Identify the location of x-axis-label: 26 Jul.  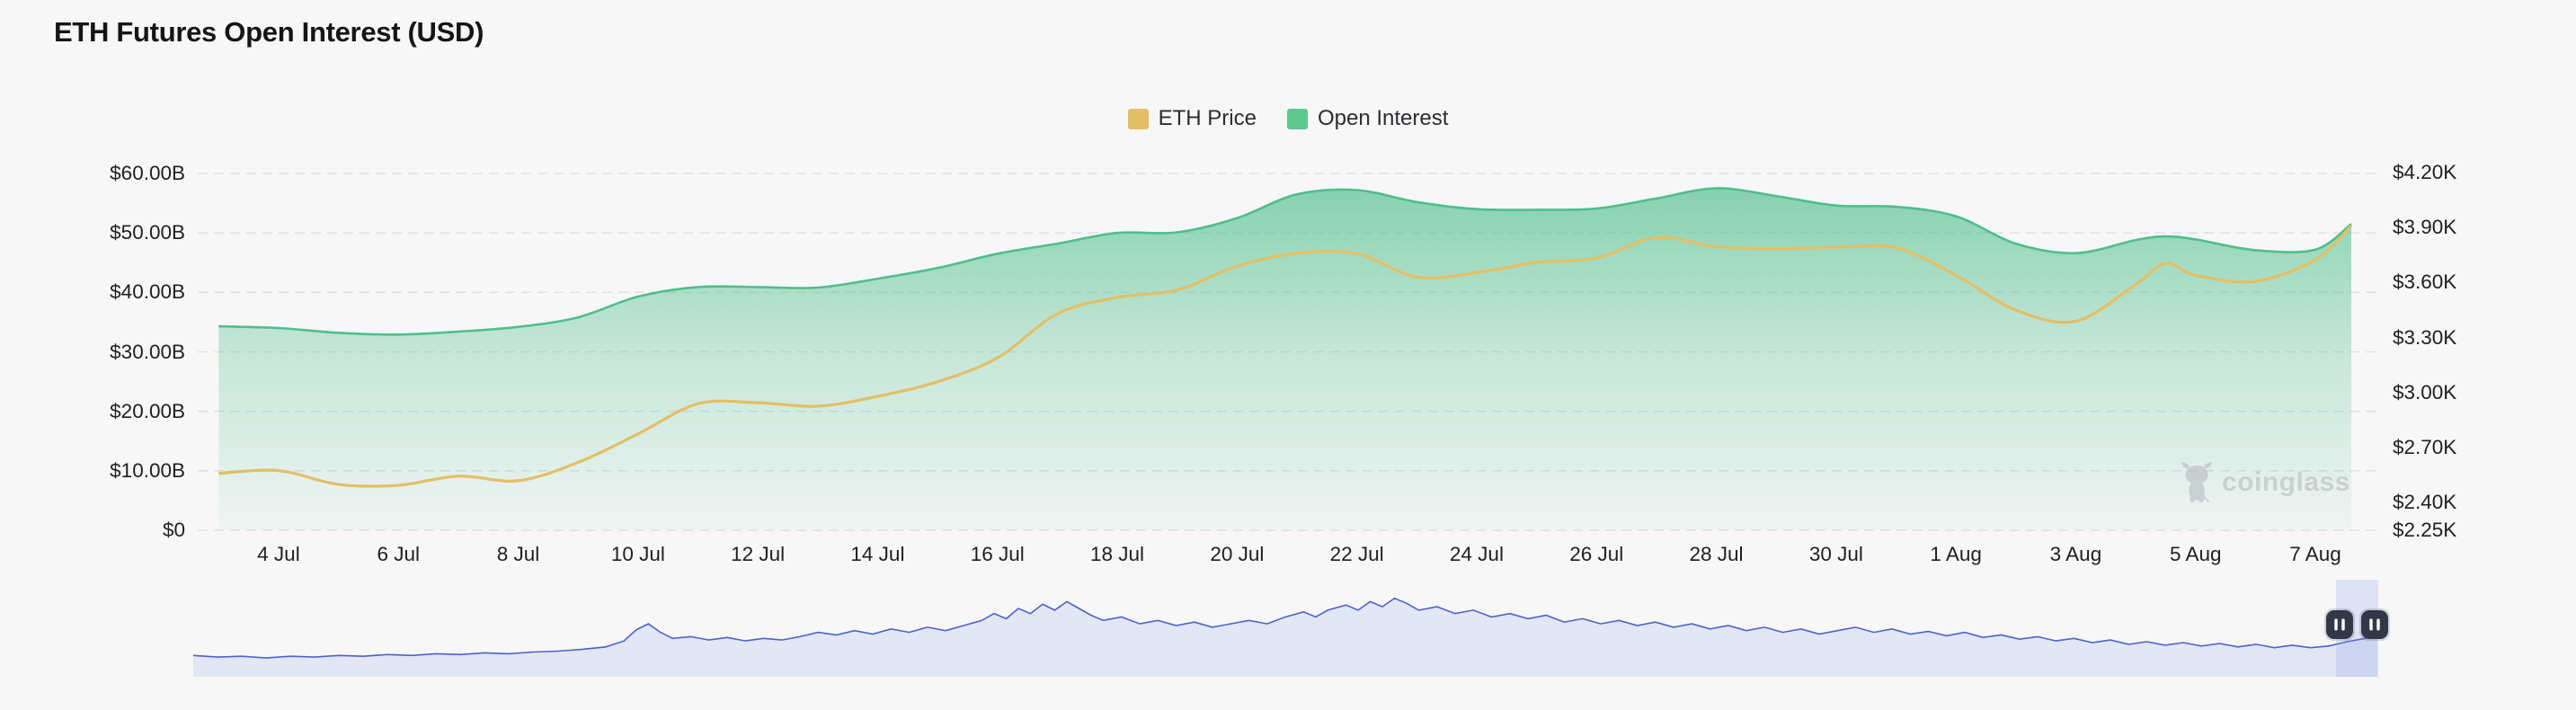
(1596, 554).